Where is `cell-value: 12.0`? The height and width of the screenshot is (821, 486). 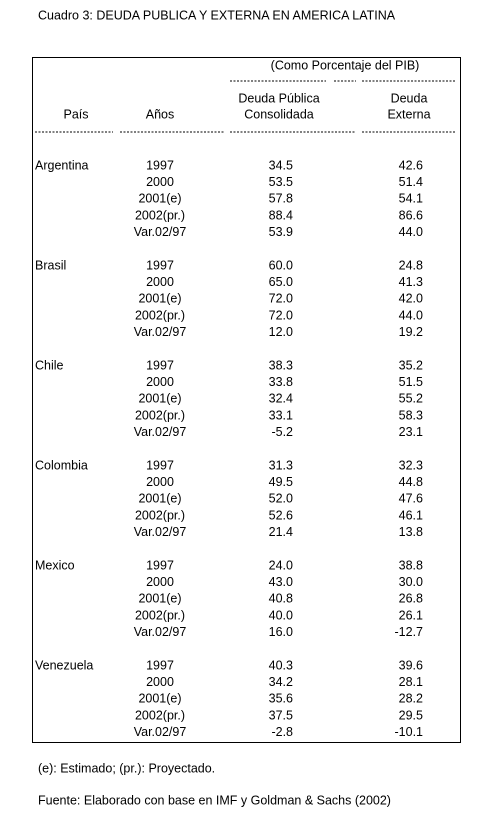
cell-value: 12.0 is located at coordinates (281, 332).